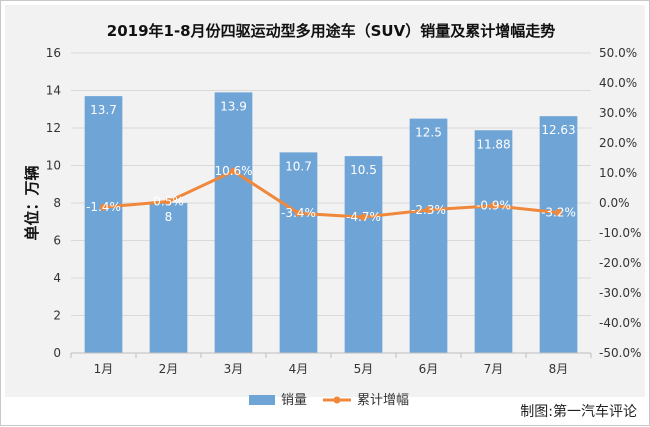 This screenshot has width=650, height=427. What do you see at coordinates (57, 316) in the screenshot?
I see `y-tick-label: 2` at bounding box center [57, 316].